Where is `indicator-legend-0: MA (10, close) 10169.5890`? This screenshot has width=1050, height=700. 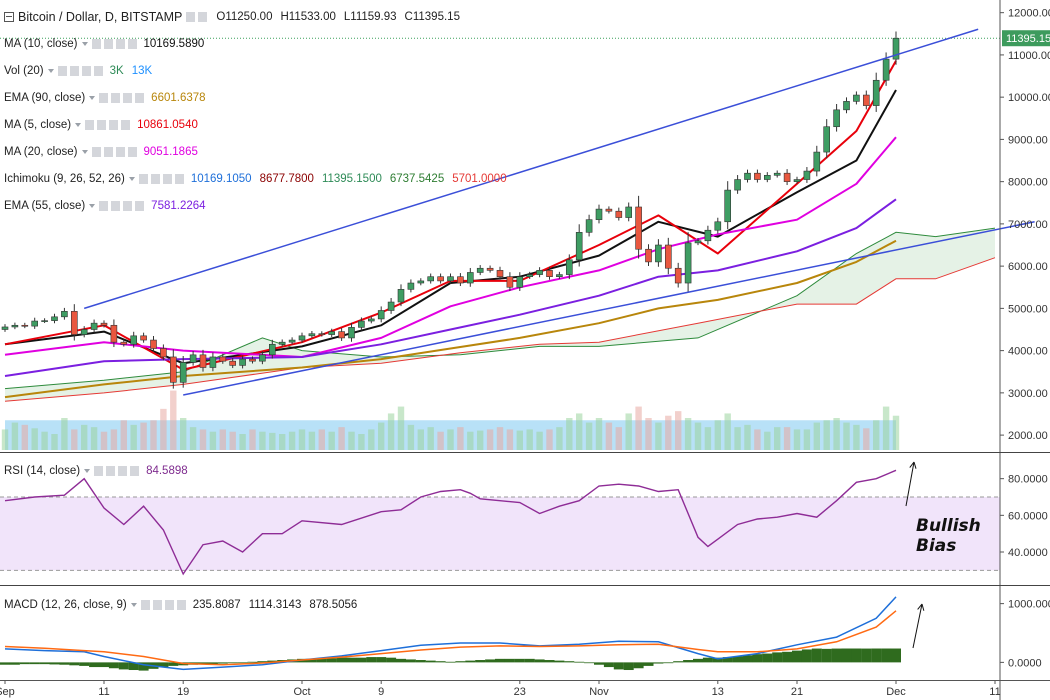 indicator-legend-0: MA (10, close) 10169.5890 is located at coordinates (108, 44).